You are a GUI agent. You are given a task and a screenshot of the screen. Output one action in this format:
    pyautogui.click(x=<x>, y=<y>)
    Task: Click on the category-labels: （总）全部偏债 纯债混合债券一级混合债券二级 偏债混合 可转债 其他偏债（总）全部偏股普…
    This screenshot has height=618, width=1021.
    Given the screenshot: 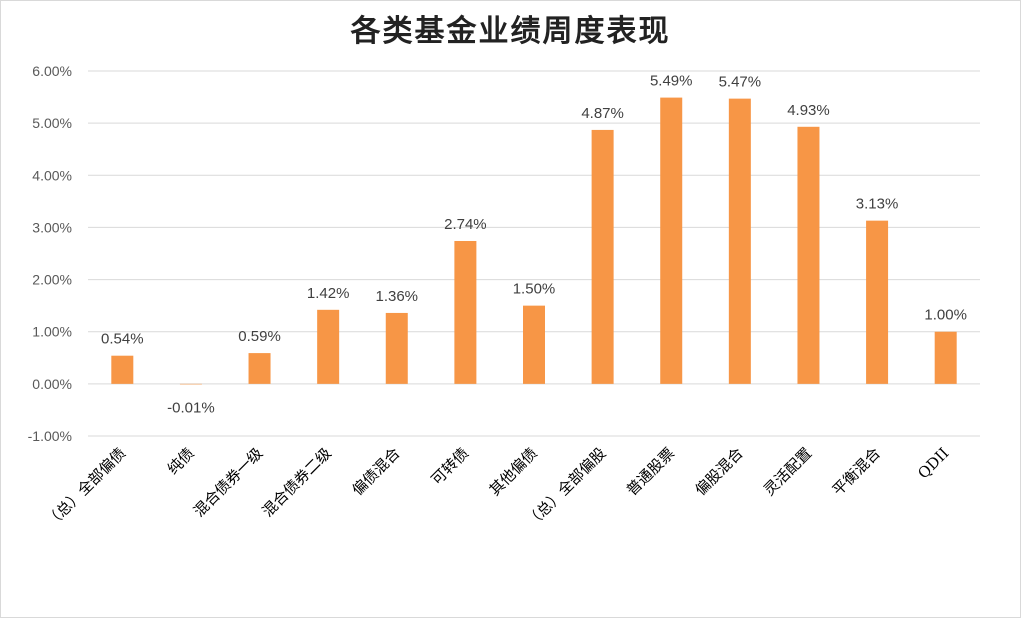 What is the action you would take?
    pyautogui.click(x=497, y=487)
    